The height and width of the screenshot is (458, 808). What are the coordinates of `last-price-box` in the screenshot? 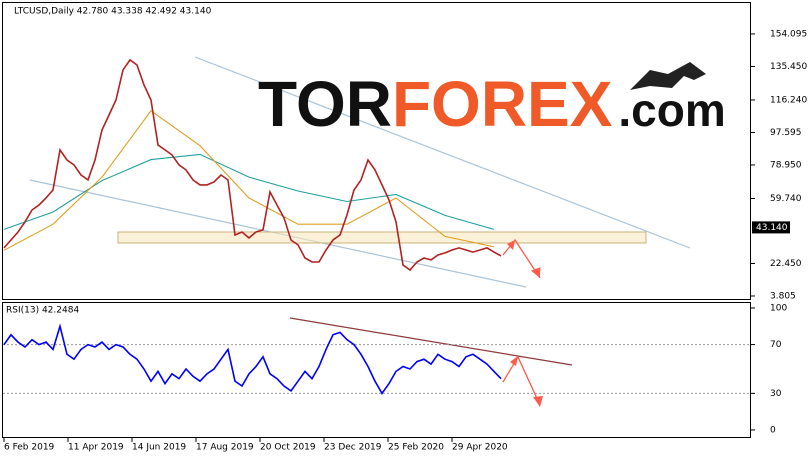 It's located at (771, 227).